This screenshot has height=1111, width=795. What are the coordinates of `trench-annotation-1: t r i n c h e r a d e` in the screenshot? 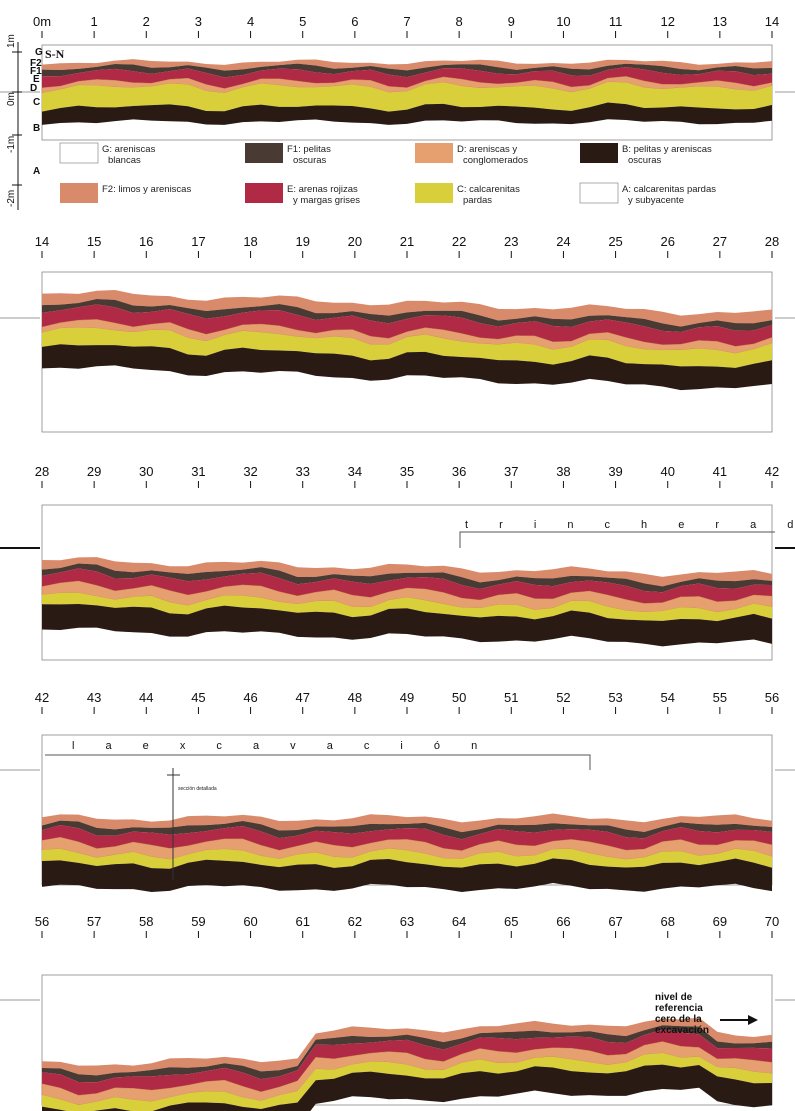 It's located at (627, 533).